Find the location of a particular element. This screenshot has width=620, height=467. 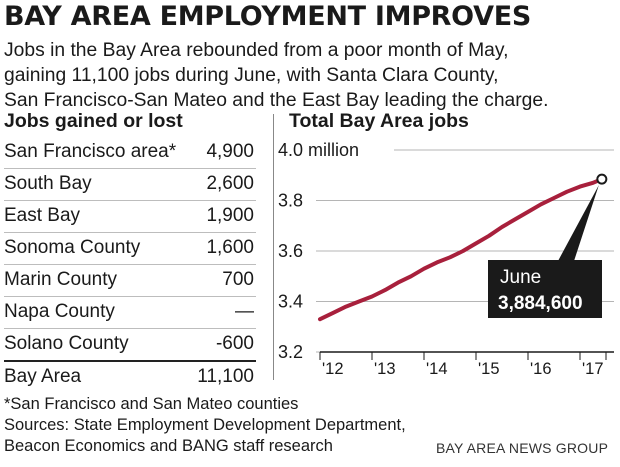

y-tick-label: 3.8 is located at coordinates (290, 201).